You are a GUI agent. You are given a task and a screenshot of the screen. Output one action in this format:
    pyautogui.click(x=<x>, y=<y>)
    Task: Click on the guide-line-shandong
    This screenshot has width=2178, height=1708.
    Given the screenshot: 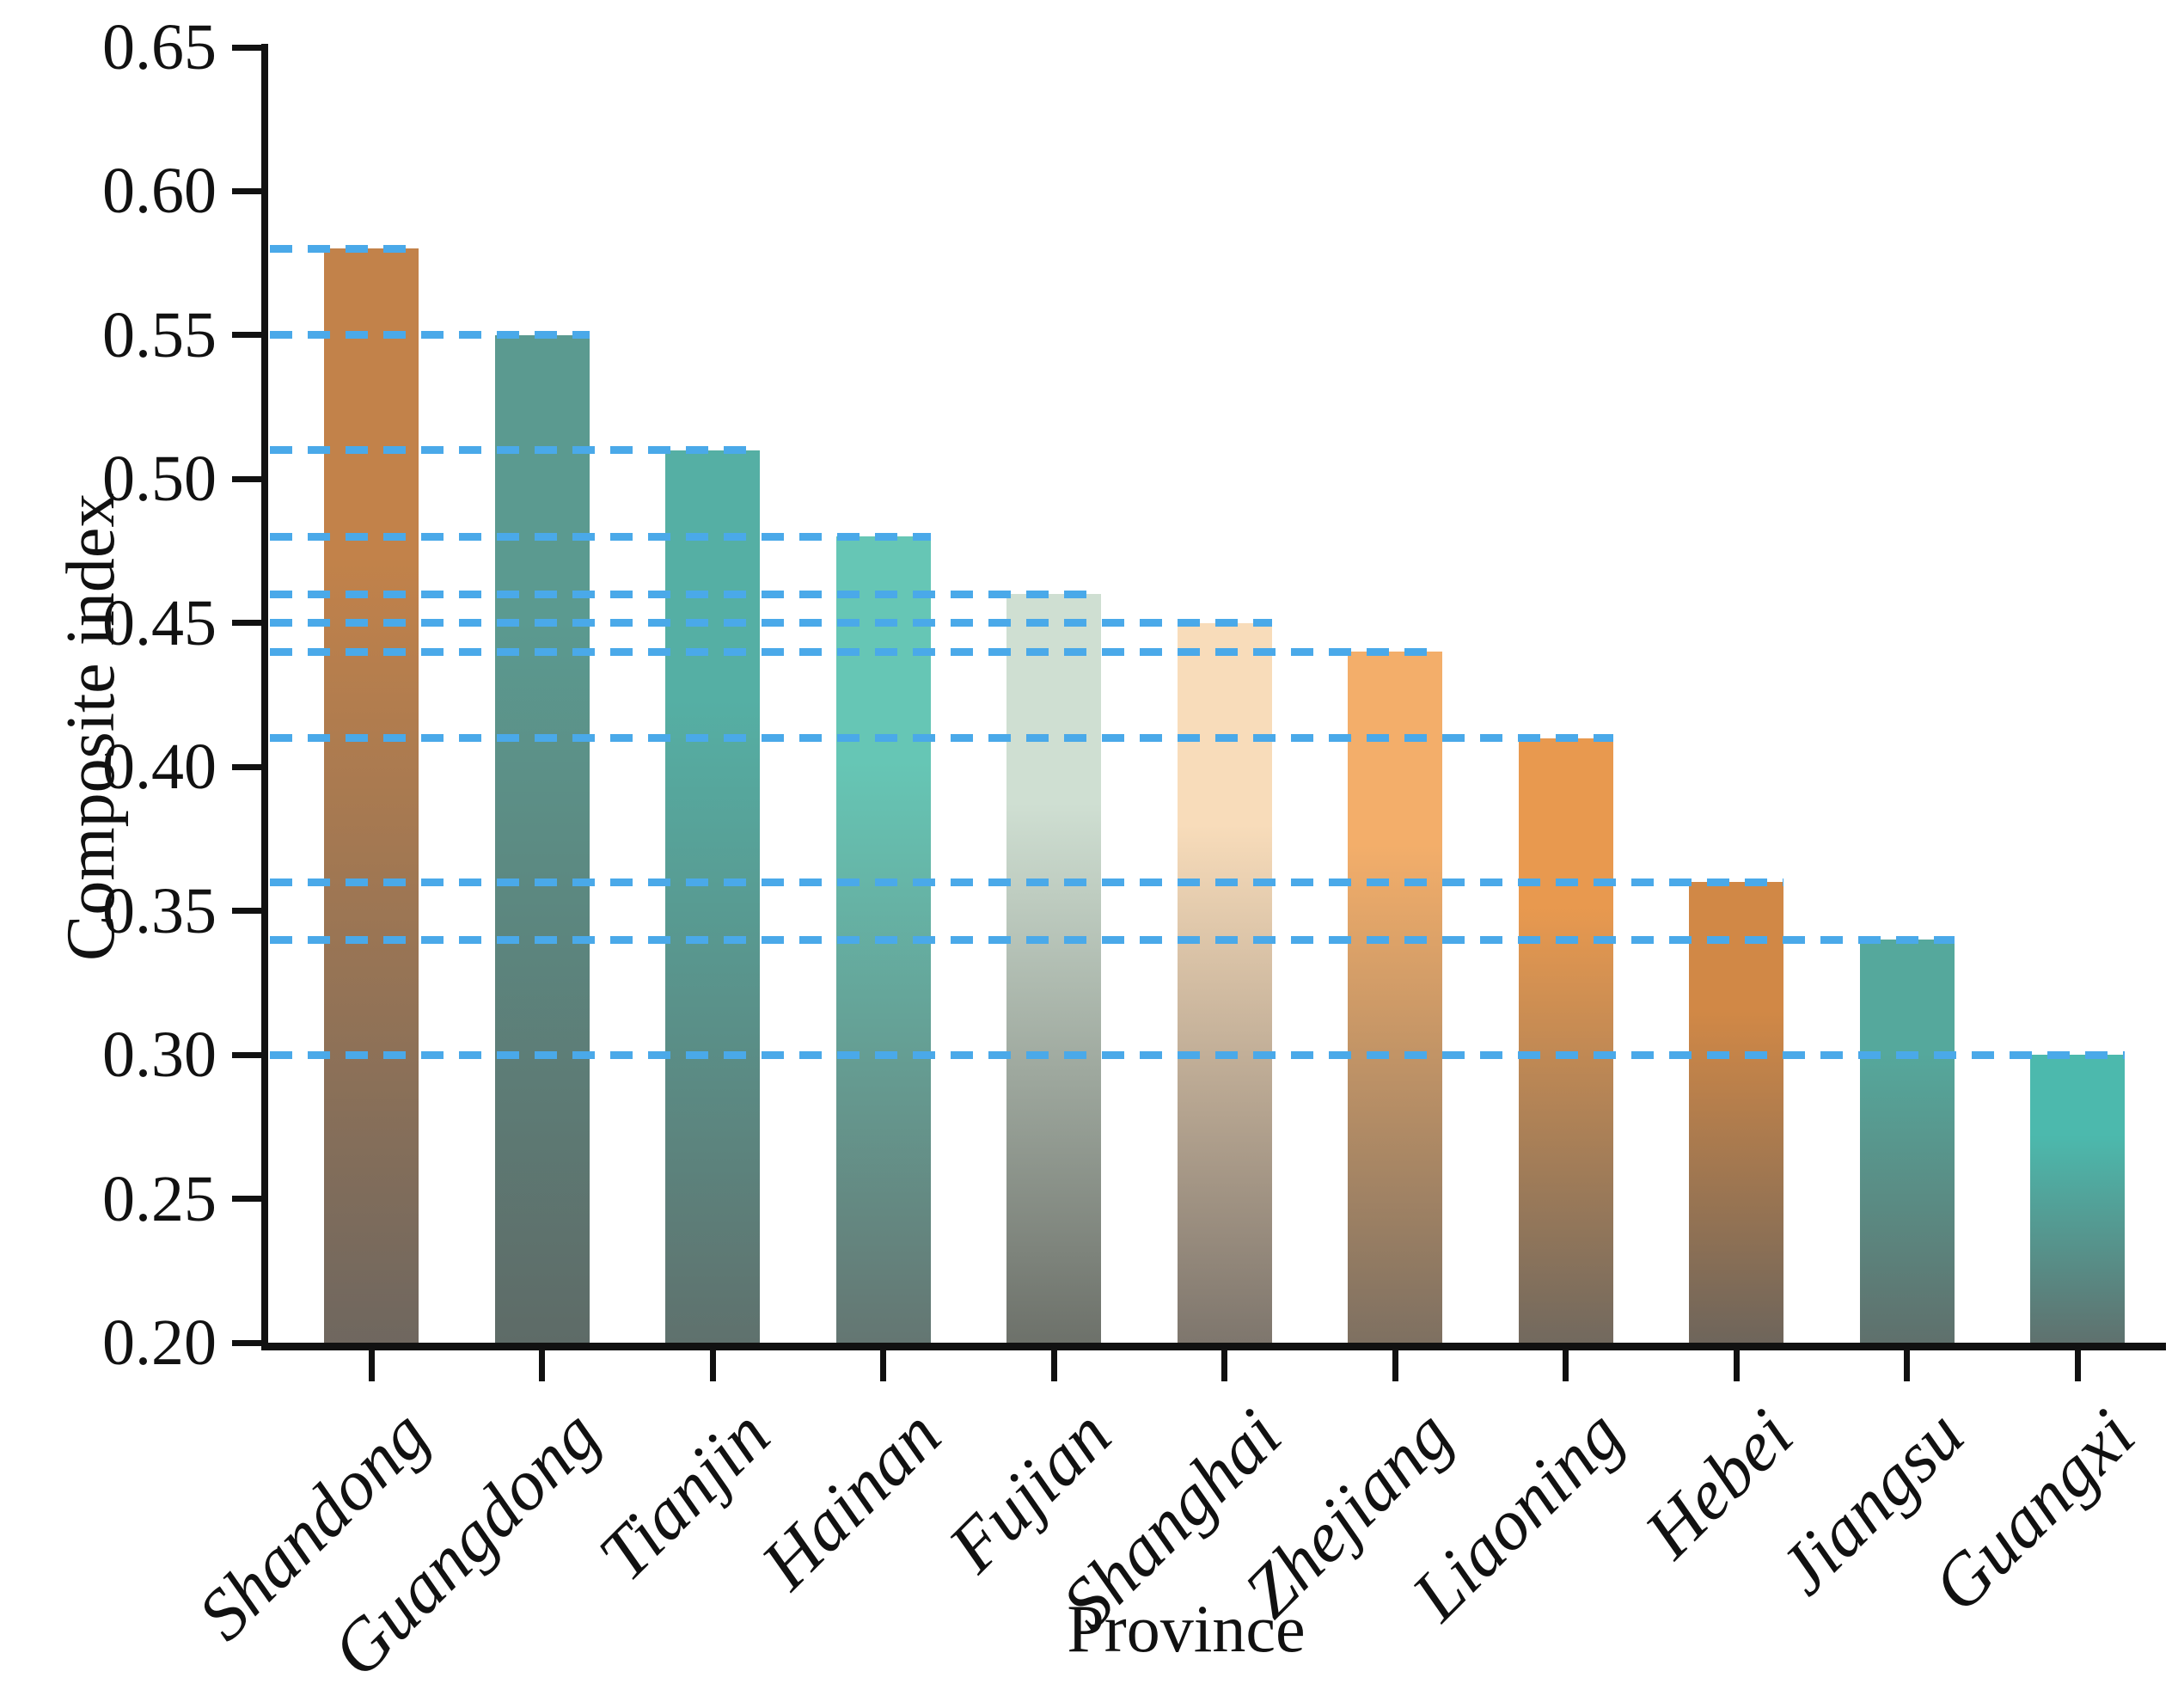 What is the action you would take?
    pyautogui.click(x=344, y=248)
    